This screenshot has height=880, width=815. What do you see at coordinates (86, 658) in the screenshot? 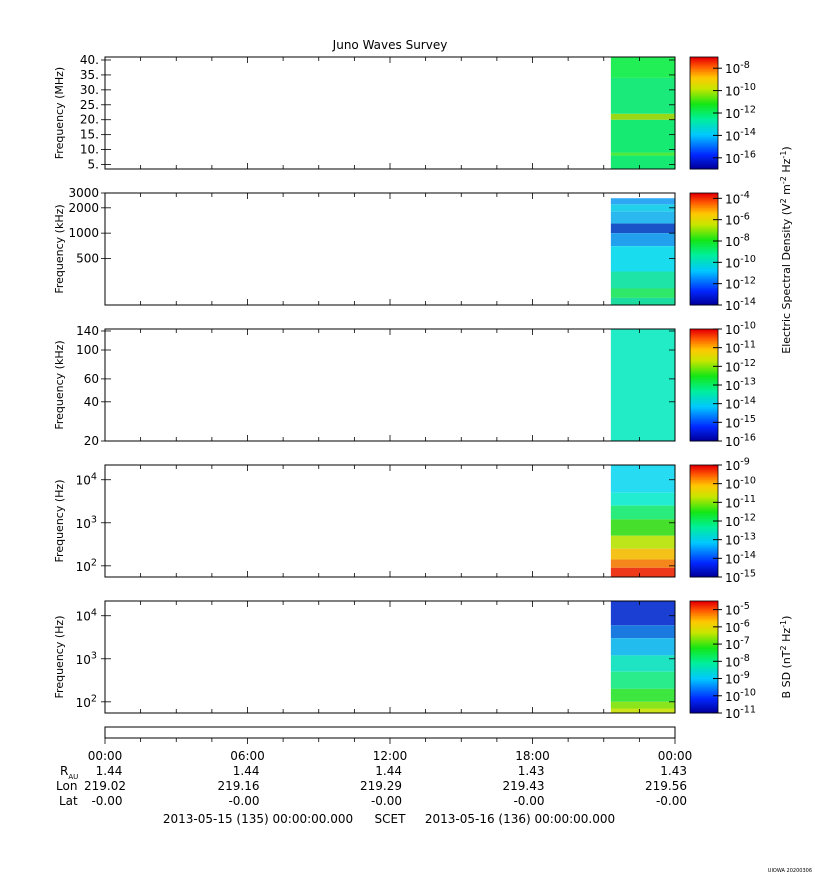
I see `y-tick-label: 103` at bounding box center [86, 658].